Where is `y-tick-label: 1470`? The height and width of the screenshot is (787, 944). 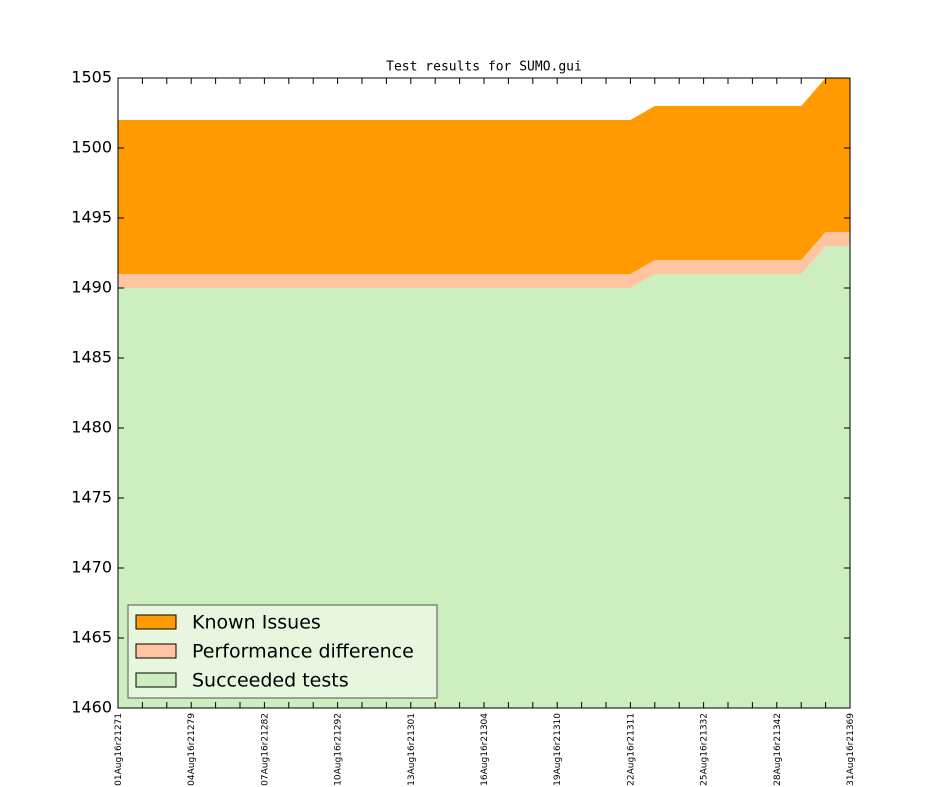 y-tick-label: 1470 is located at coordinates (91, 567).